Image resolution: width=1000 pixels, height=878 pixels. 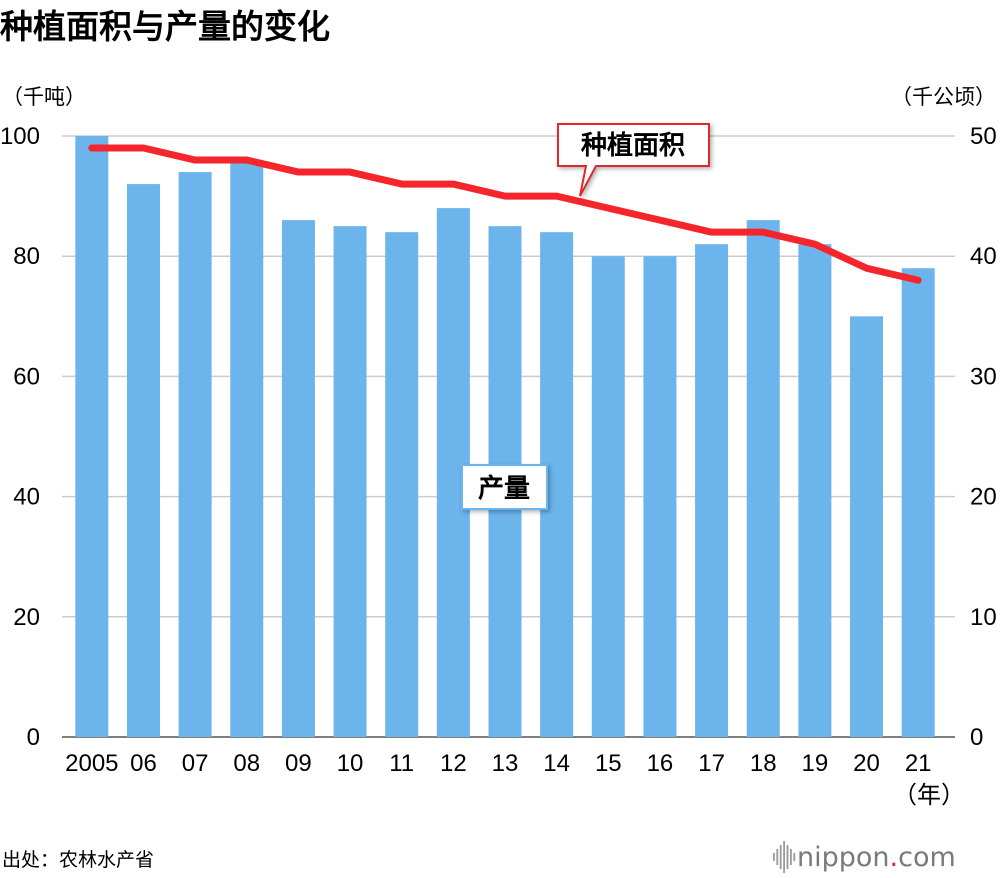 I want to click on x-tick-label: 11, so click(x=401, y=763).